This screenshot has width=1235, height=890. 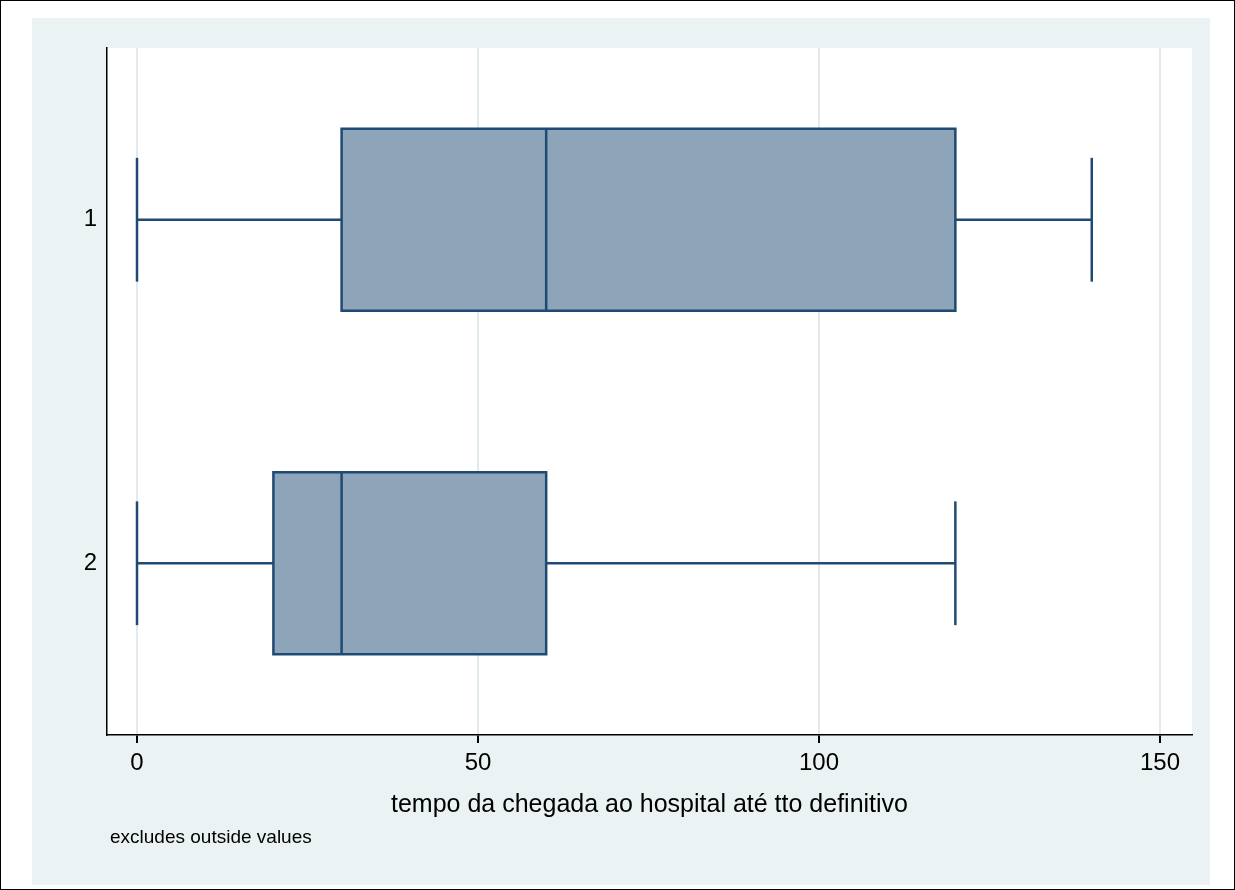 What do you see at coordinates (90, 218) in the screenshot?
I see `y-tick-label: 1` at bounding box center [90, 218].